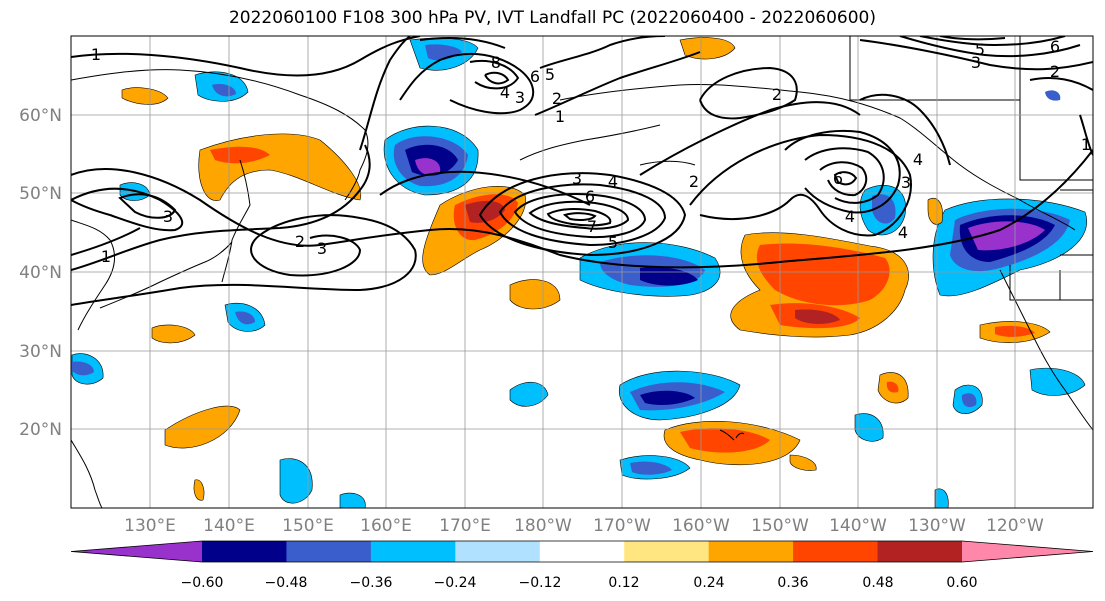 The width and height of the screenshot is (1105, 601). What do you see at coordinates (858, 526) in the screenshot?
I see `lon-label: 140°W` at bounding box center [858, 526].